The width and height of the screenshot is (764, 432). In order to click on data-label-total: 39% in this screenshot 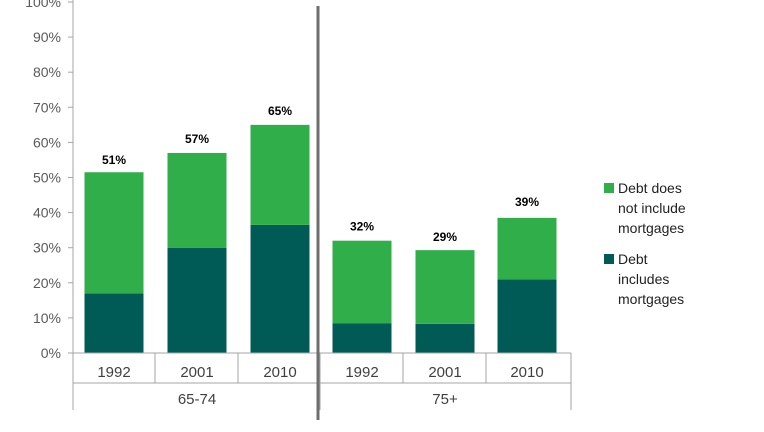, I will do `click(527, 202)`.